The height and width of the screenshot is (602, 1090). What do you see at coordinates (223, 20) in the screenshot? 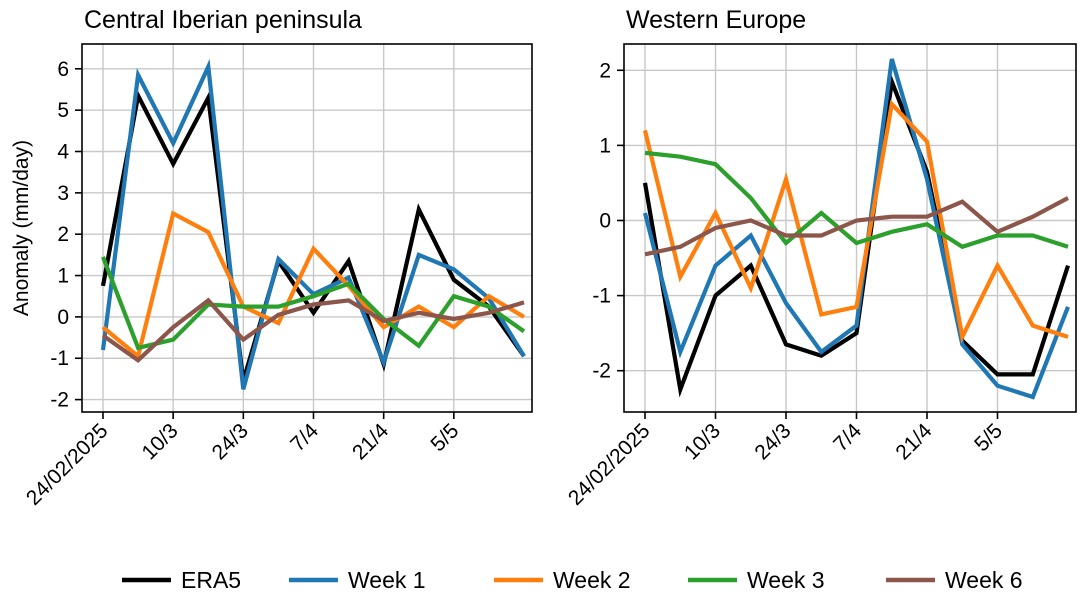
I see `chart-title: Central Iberian peninsula` at bounding box center [223, 20].